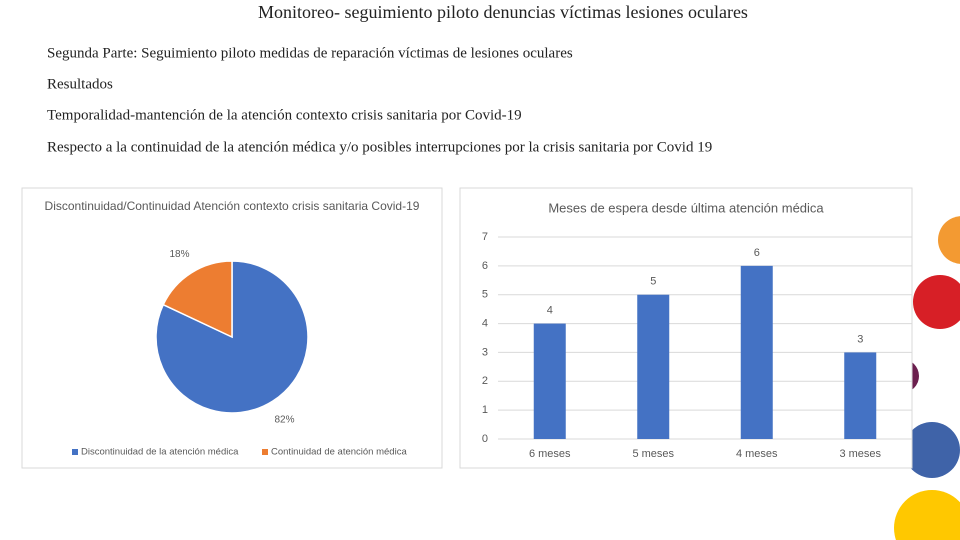 The height and width of the screenshot is (540, 960). What do you see at coordinates (550, 454) in the screenshot?
I see `x-tick-label: 6 meses` at bounding box center [550, 454].